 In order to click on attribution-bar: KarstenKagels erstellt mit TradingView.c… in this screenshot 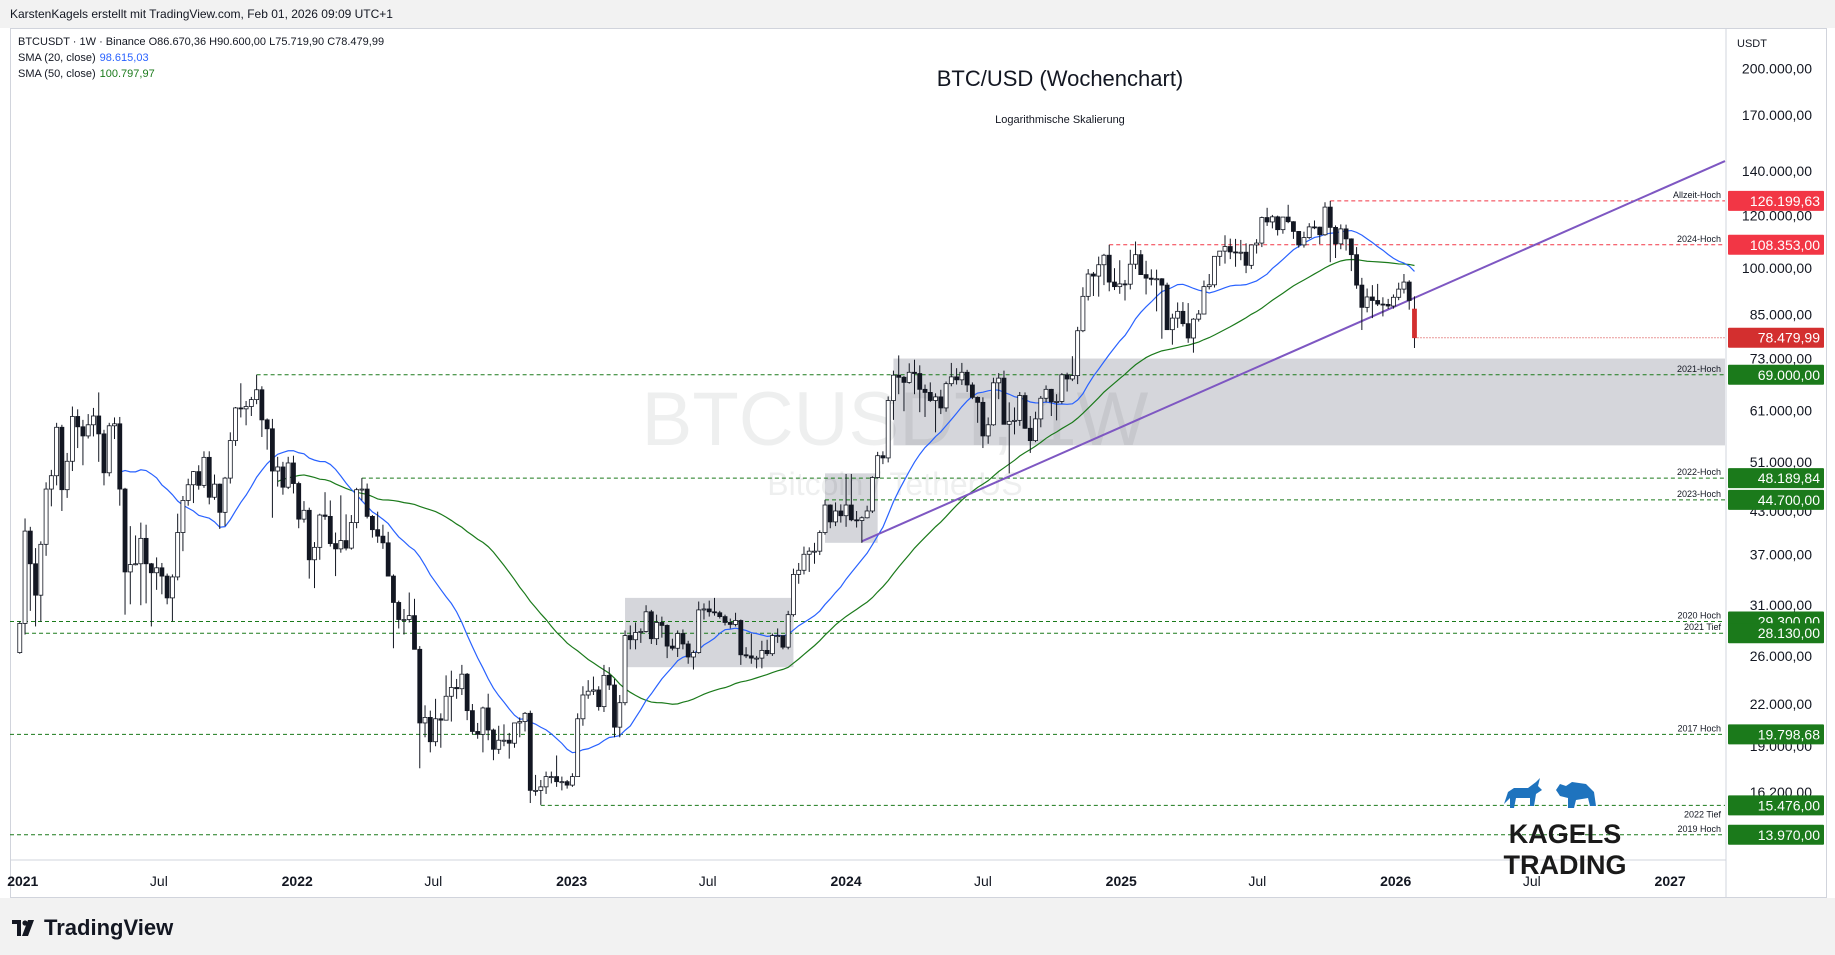, I will do `click(917, 14)`.